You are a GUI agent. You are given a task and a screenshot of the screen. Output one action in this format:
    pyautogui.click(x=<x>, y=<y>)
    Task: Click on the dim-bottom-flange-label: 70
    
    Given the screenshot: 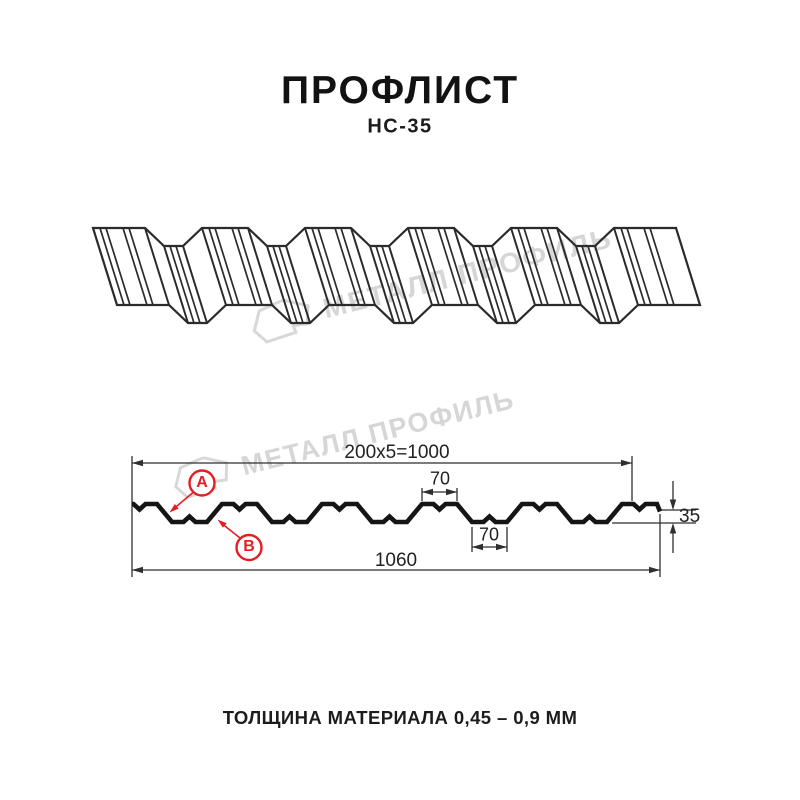 What is the action you would take?
    pyautogui.click(x=489, y=534)
    